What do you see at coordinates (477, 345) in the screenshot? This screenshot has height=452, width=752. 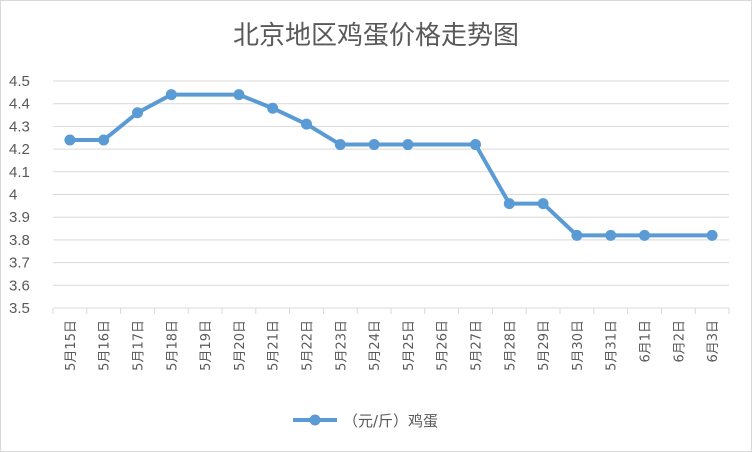 I see `x-tick-label: 5月27日` at bounding box center [477, 345].